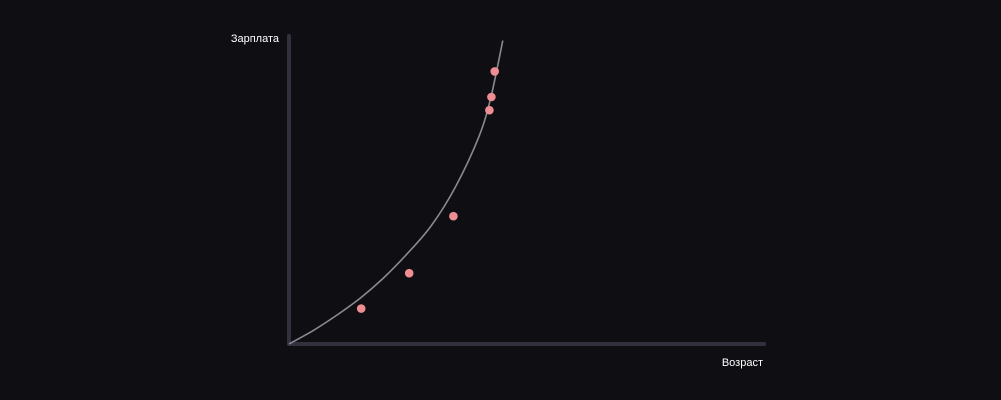 The height and width of the screenshot is (400, 1001). What do you see at coordinates (742, 363) in the screenshot?
I see `x-axis-label: Возраст` at bounding box center [742, 363].